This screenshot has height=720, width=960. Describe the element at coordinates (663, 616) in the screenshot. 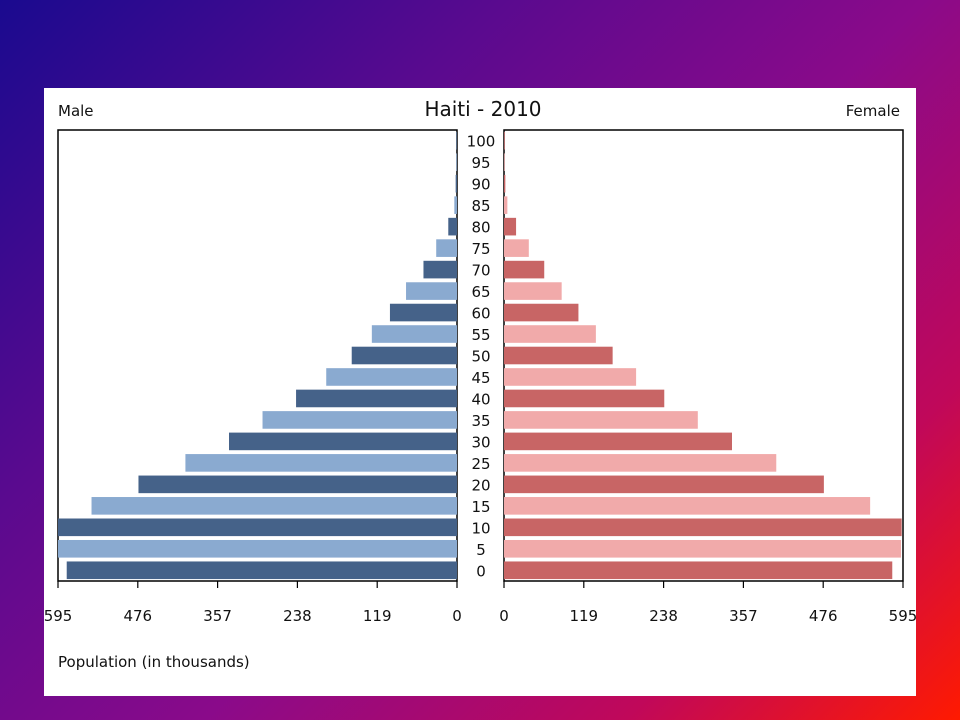

I see `female-x-tick-label: 238` at that location.